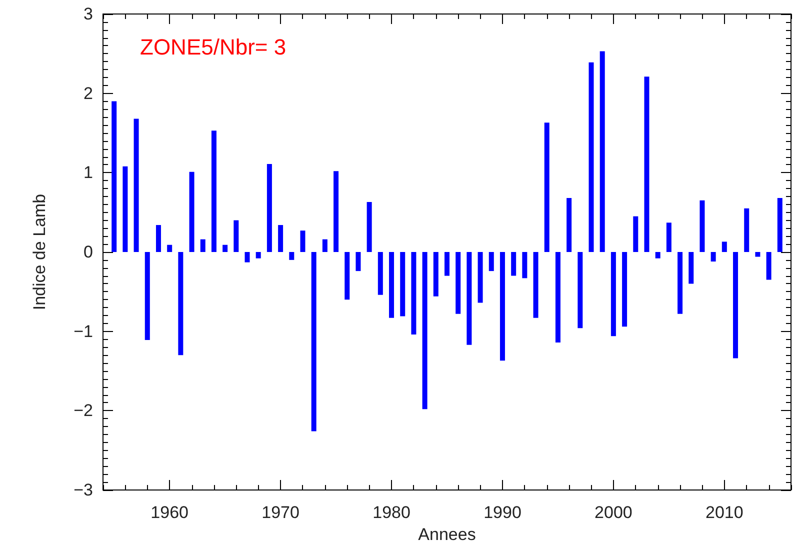 The width and height of the screenshot is (794, 550). Describe the element at coordinates (613, 512) in the screenshot. I see `x-tick-label: 2000` at that location.